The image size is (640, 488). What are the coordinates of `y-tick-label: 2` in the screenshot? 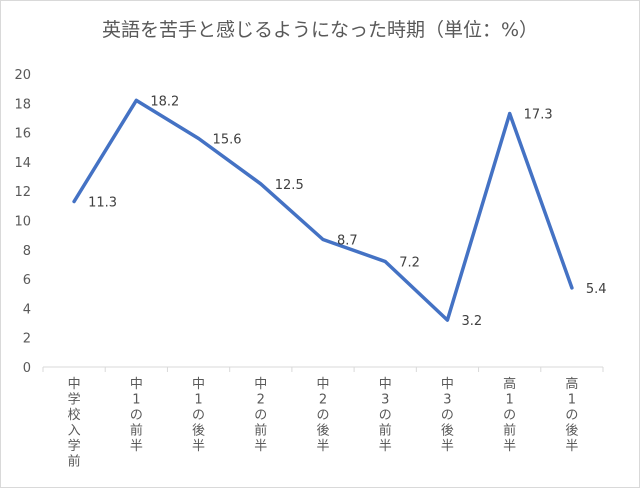 It's located at (27, 339).